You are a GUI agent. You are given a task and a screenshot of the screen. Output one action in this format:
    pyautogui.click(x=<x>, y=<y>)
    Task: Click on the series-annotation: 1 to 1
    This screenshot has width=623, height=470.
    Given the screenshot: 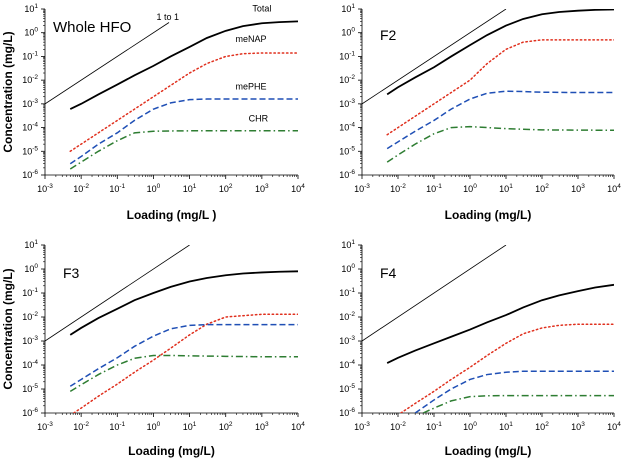 What is the action you would take?
    pyautogui.click(x=168, y=17)
    